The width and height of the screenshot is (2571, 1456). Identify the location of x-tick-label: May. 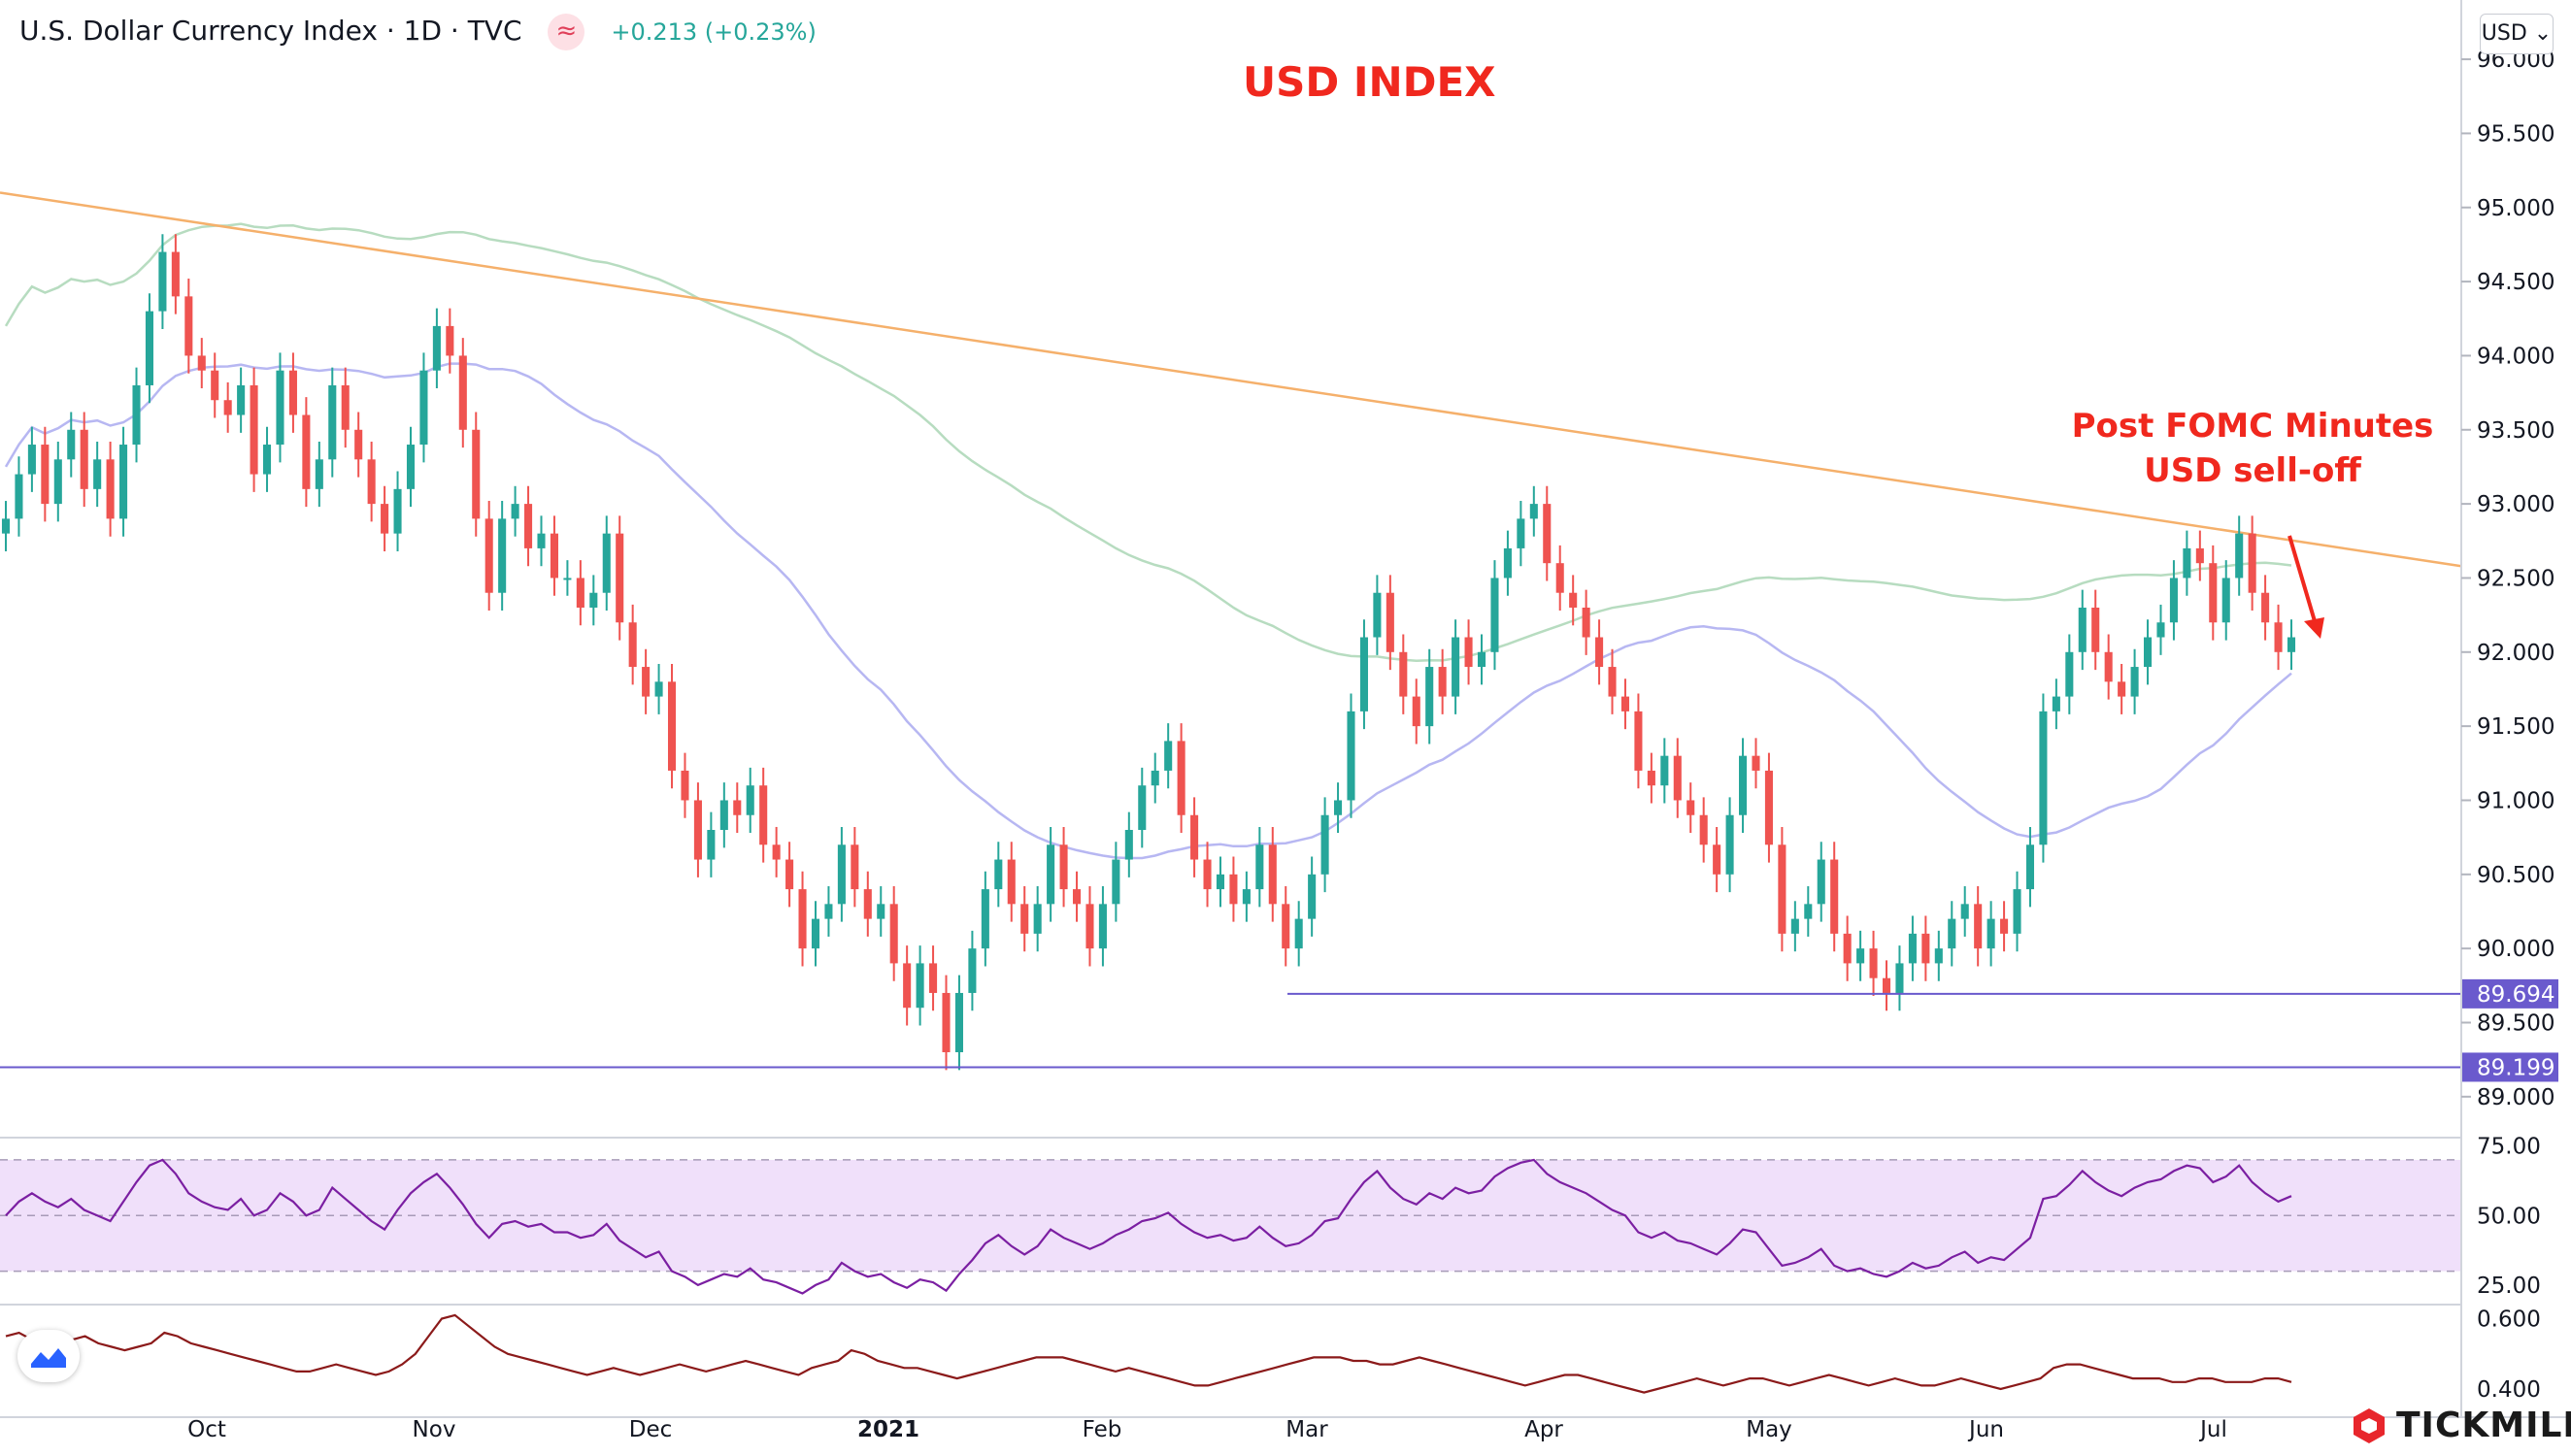
(1769, 1429).